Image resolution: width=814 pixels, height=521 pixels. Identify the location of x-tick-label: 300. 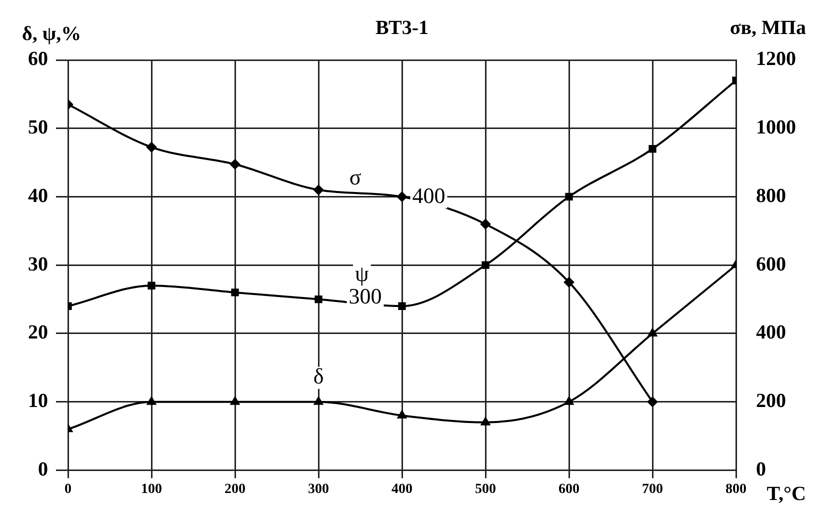
(318, 490).